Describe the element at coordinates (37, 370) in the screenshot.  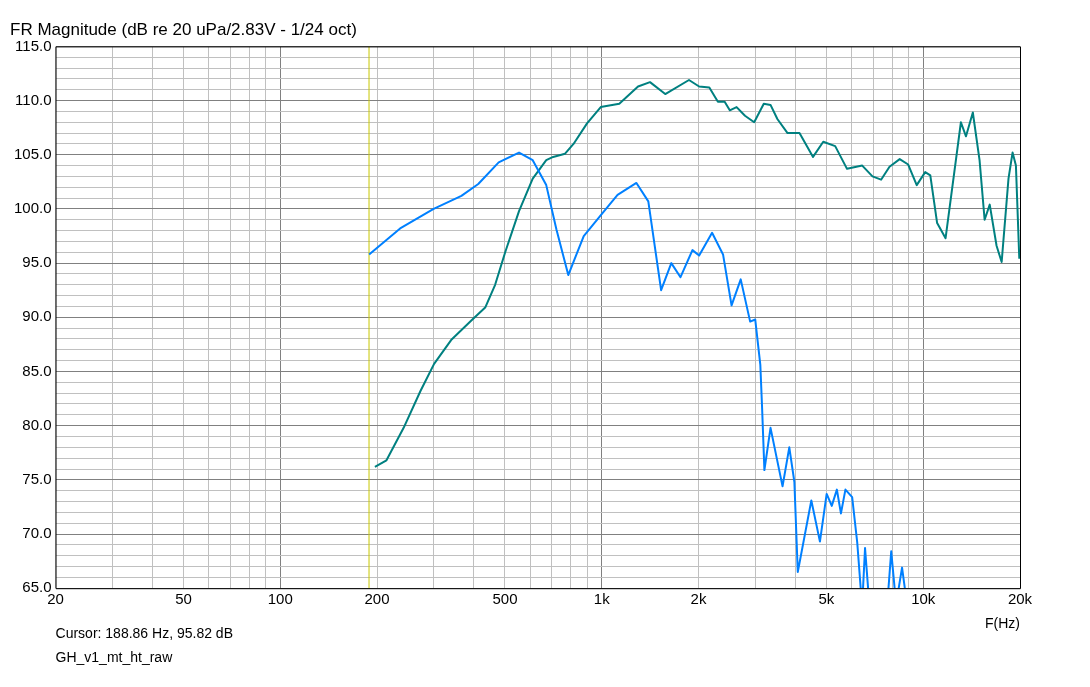
I see `y-tick-label: 85.0` at that location.